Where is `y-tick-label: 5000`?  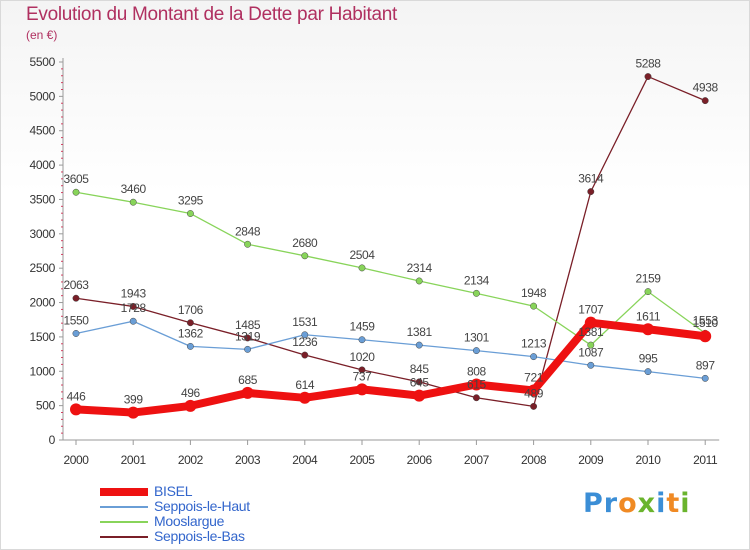 y-tick-label: 5000 is located at coordinates (43, 96).